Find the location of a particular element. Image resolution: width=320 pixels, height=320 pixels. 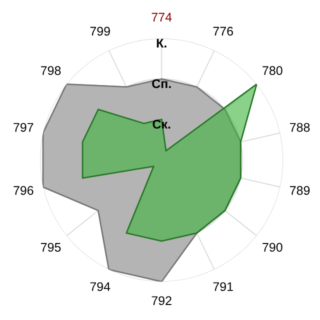

spoke-label: 790 is located at coordinates (272, 247).